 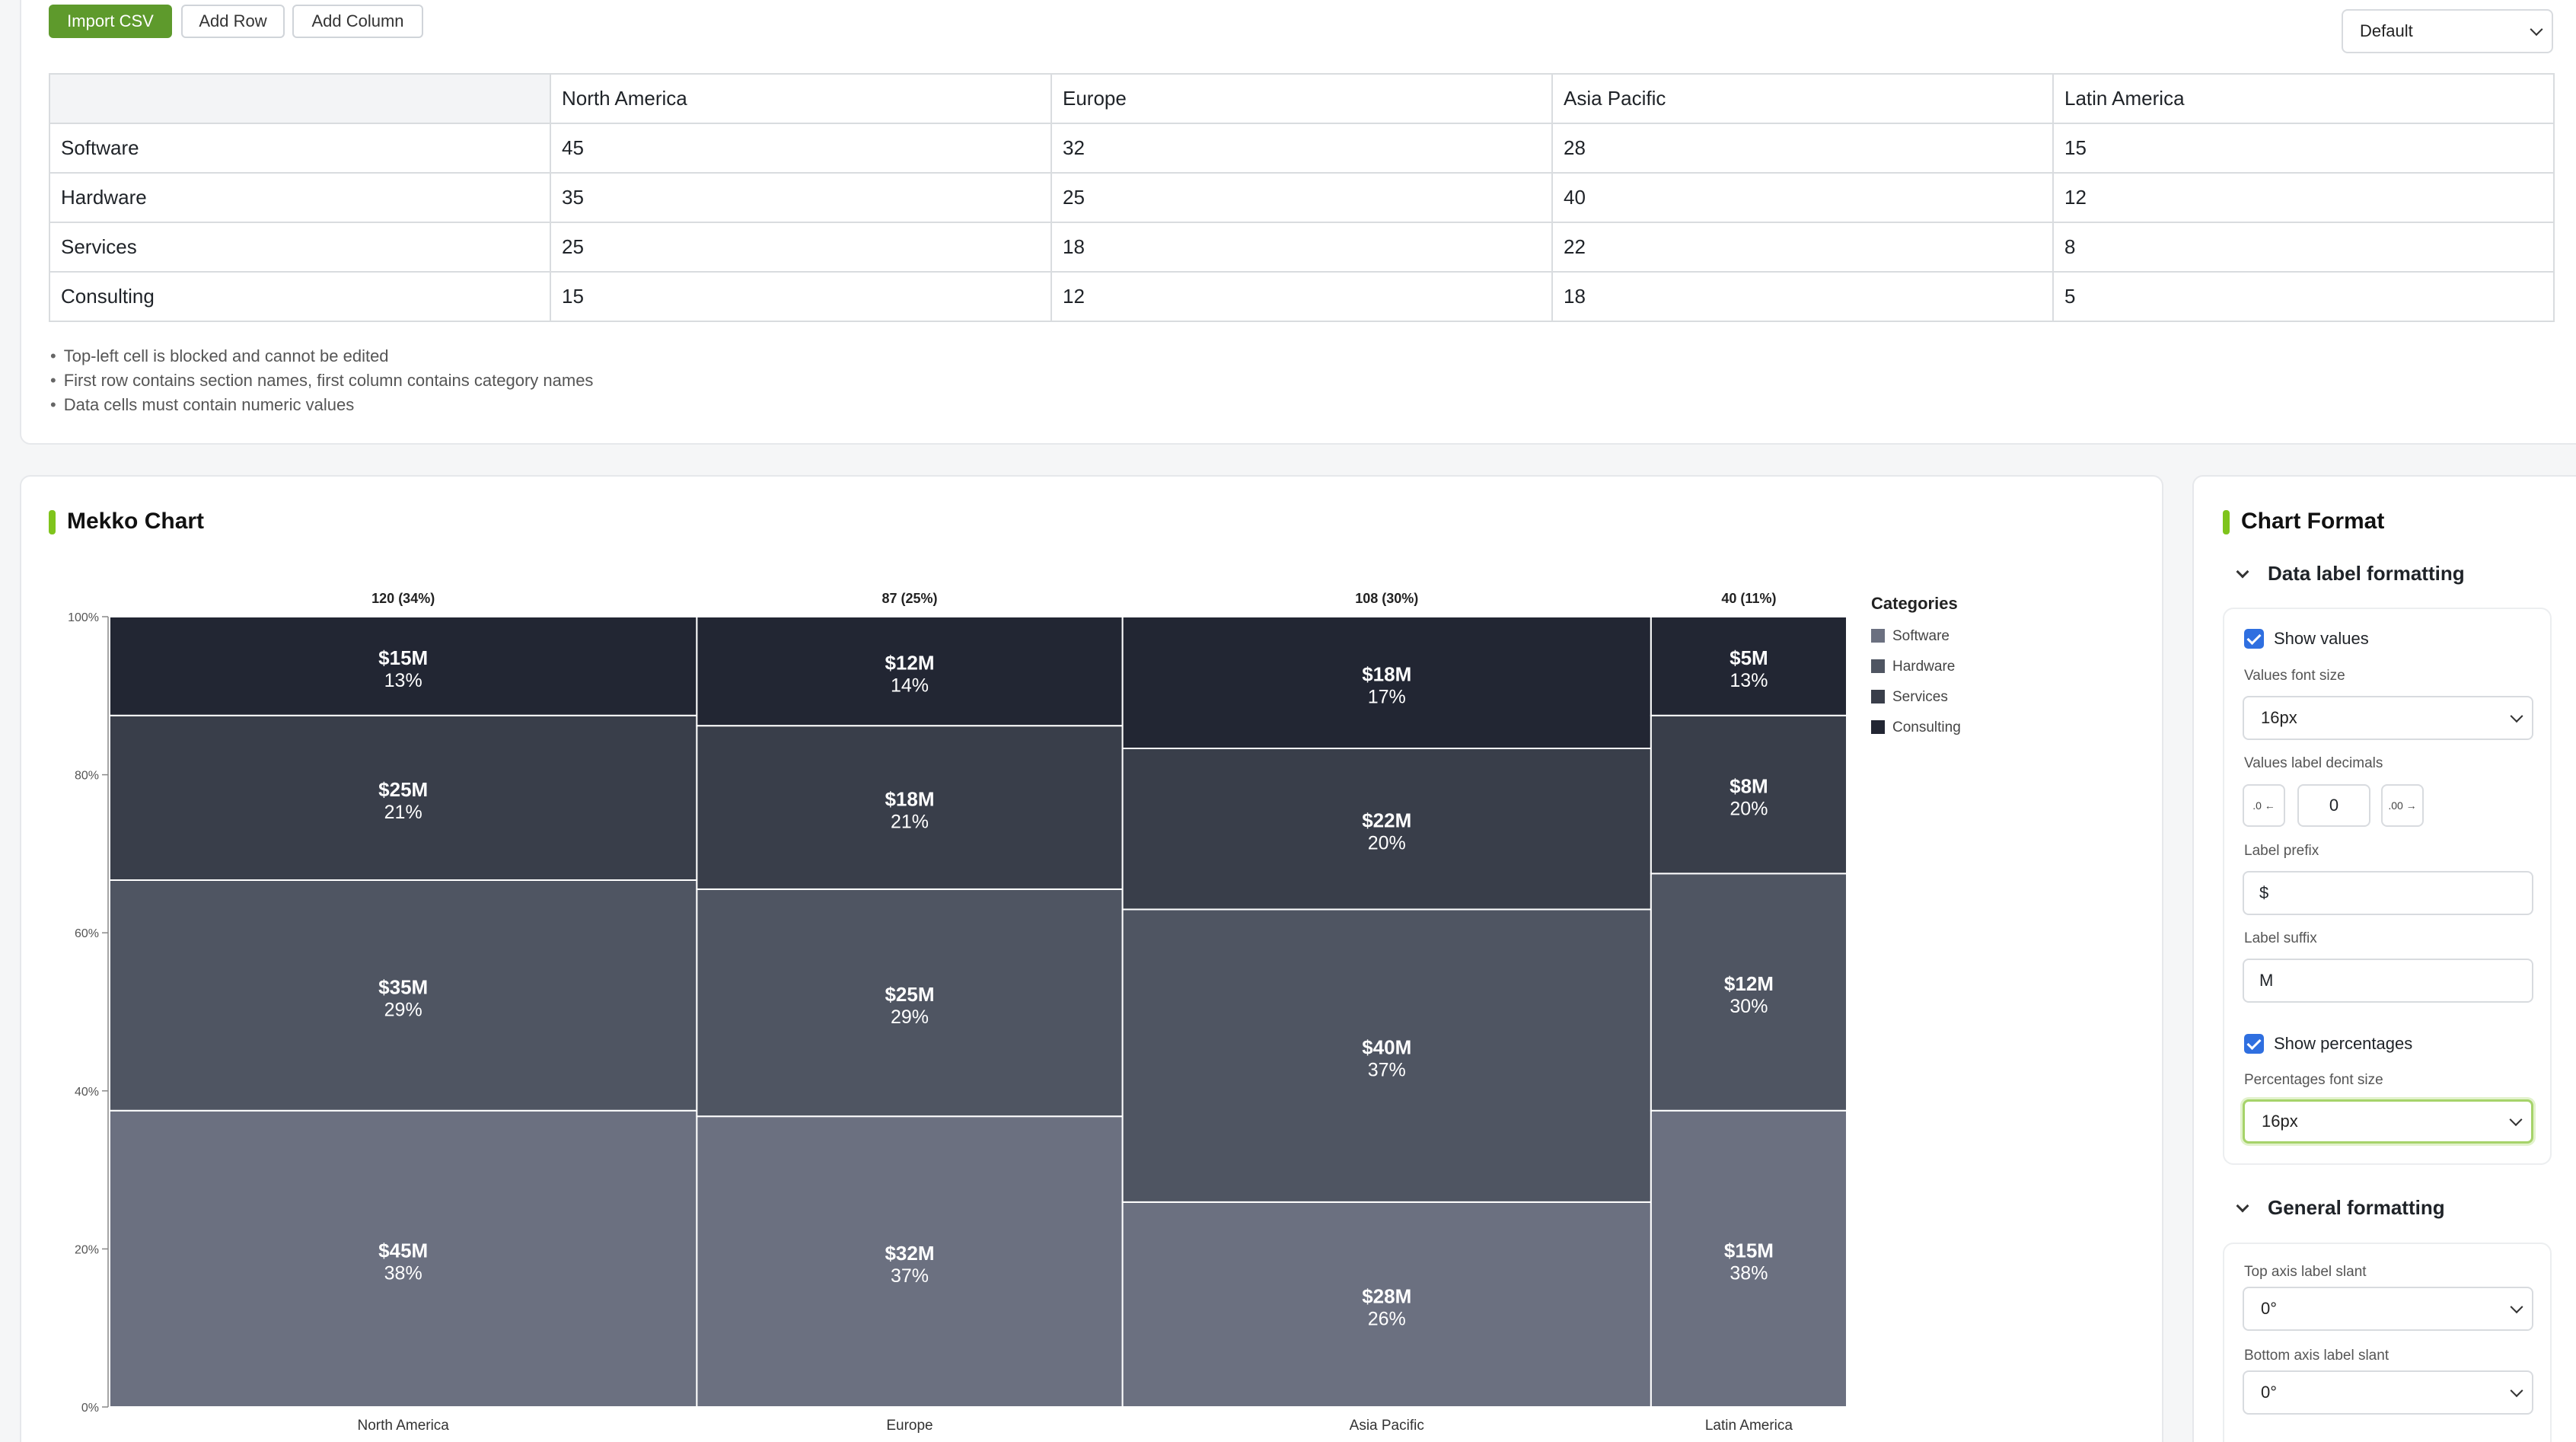 I want to click on bottom-slant-label: Bottom axis label slant, so click(x=2316, y=1356).